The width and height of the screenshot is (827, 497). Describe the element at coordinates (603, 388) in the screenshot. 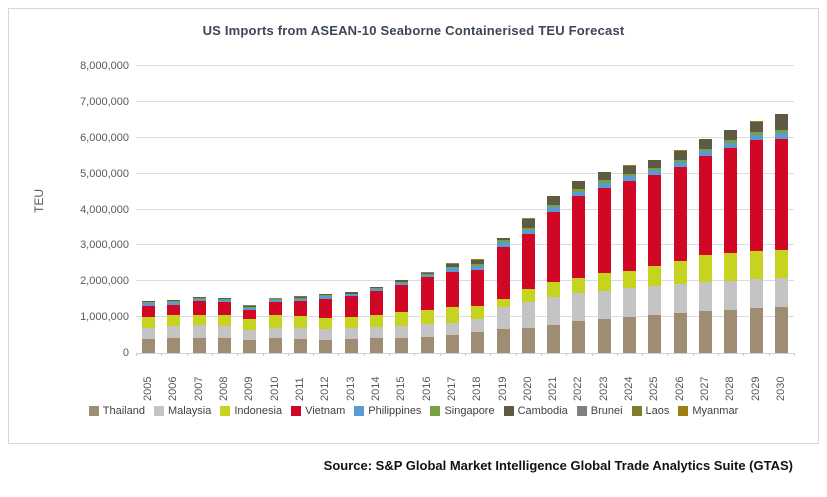

I see `x-tick-label: 2023` at that location.